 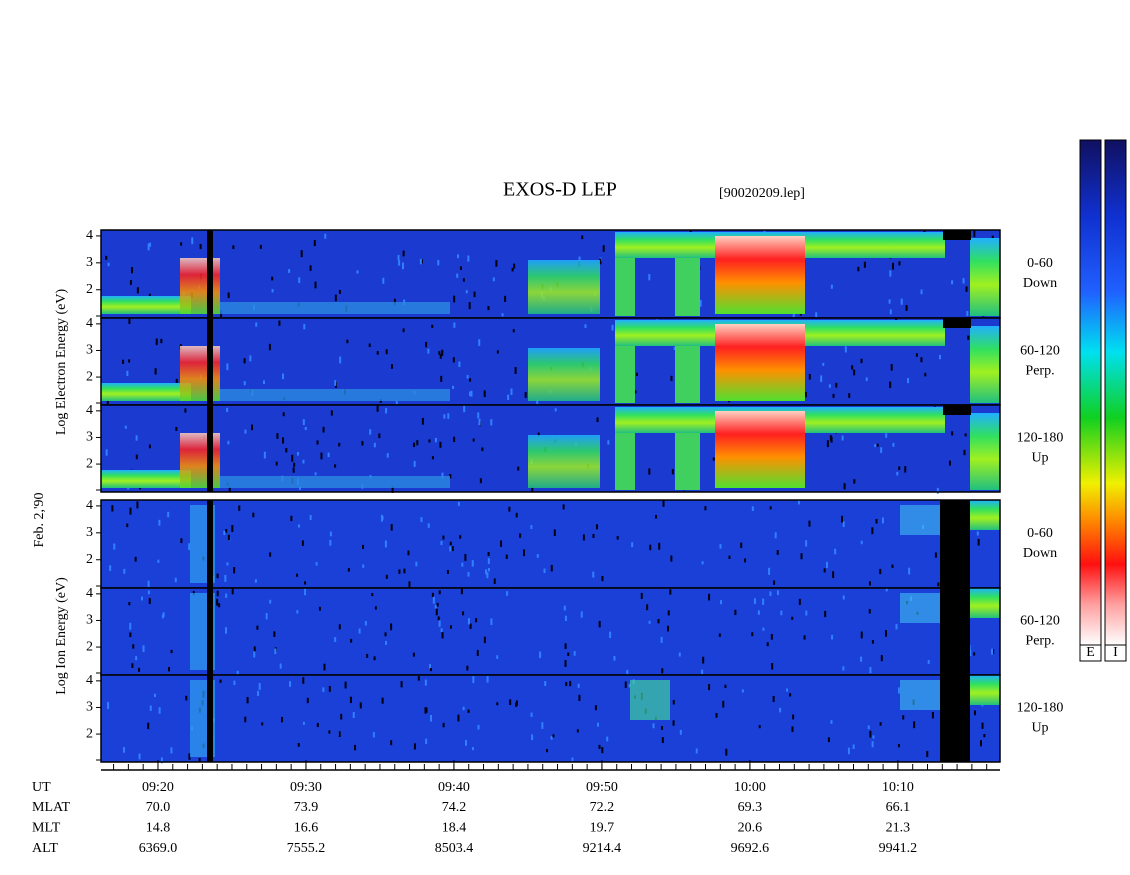 What do you see at coordinates (210, 274) in the screenshot?
I see `data-gap` at bounding box center [210, 274].